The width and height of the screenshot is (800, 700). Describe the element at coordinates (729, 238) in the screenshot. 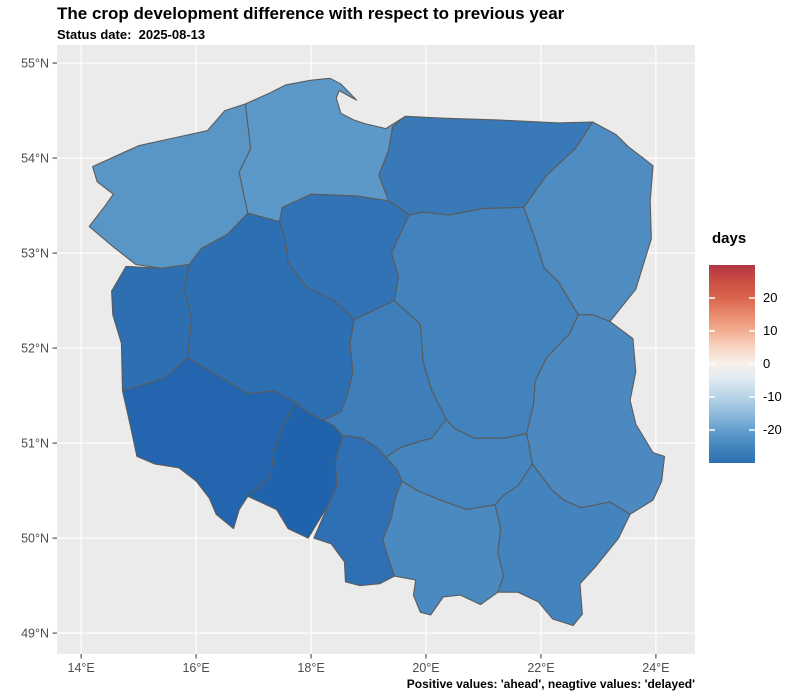

I see `legend-title: days` at that location.